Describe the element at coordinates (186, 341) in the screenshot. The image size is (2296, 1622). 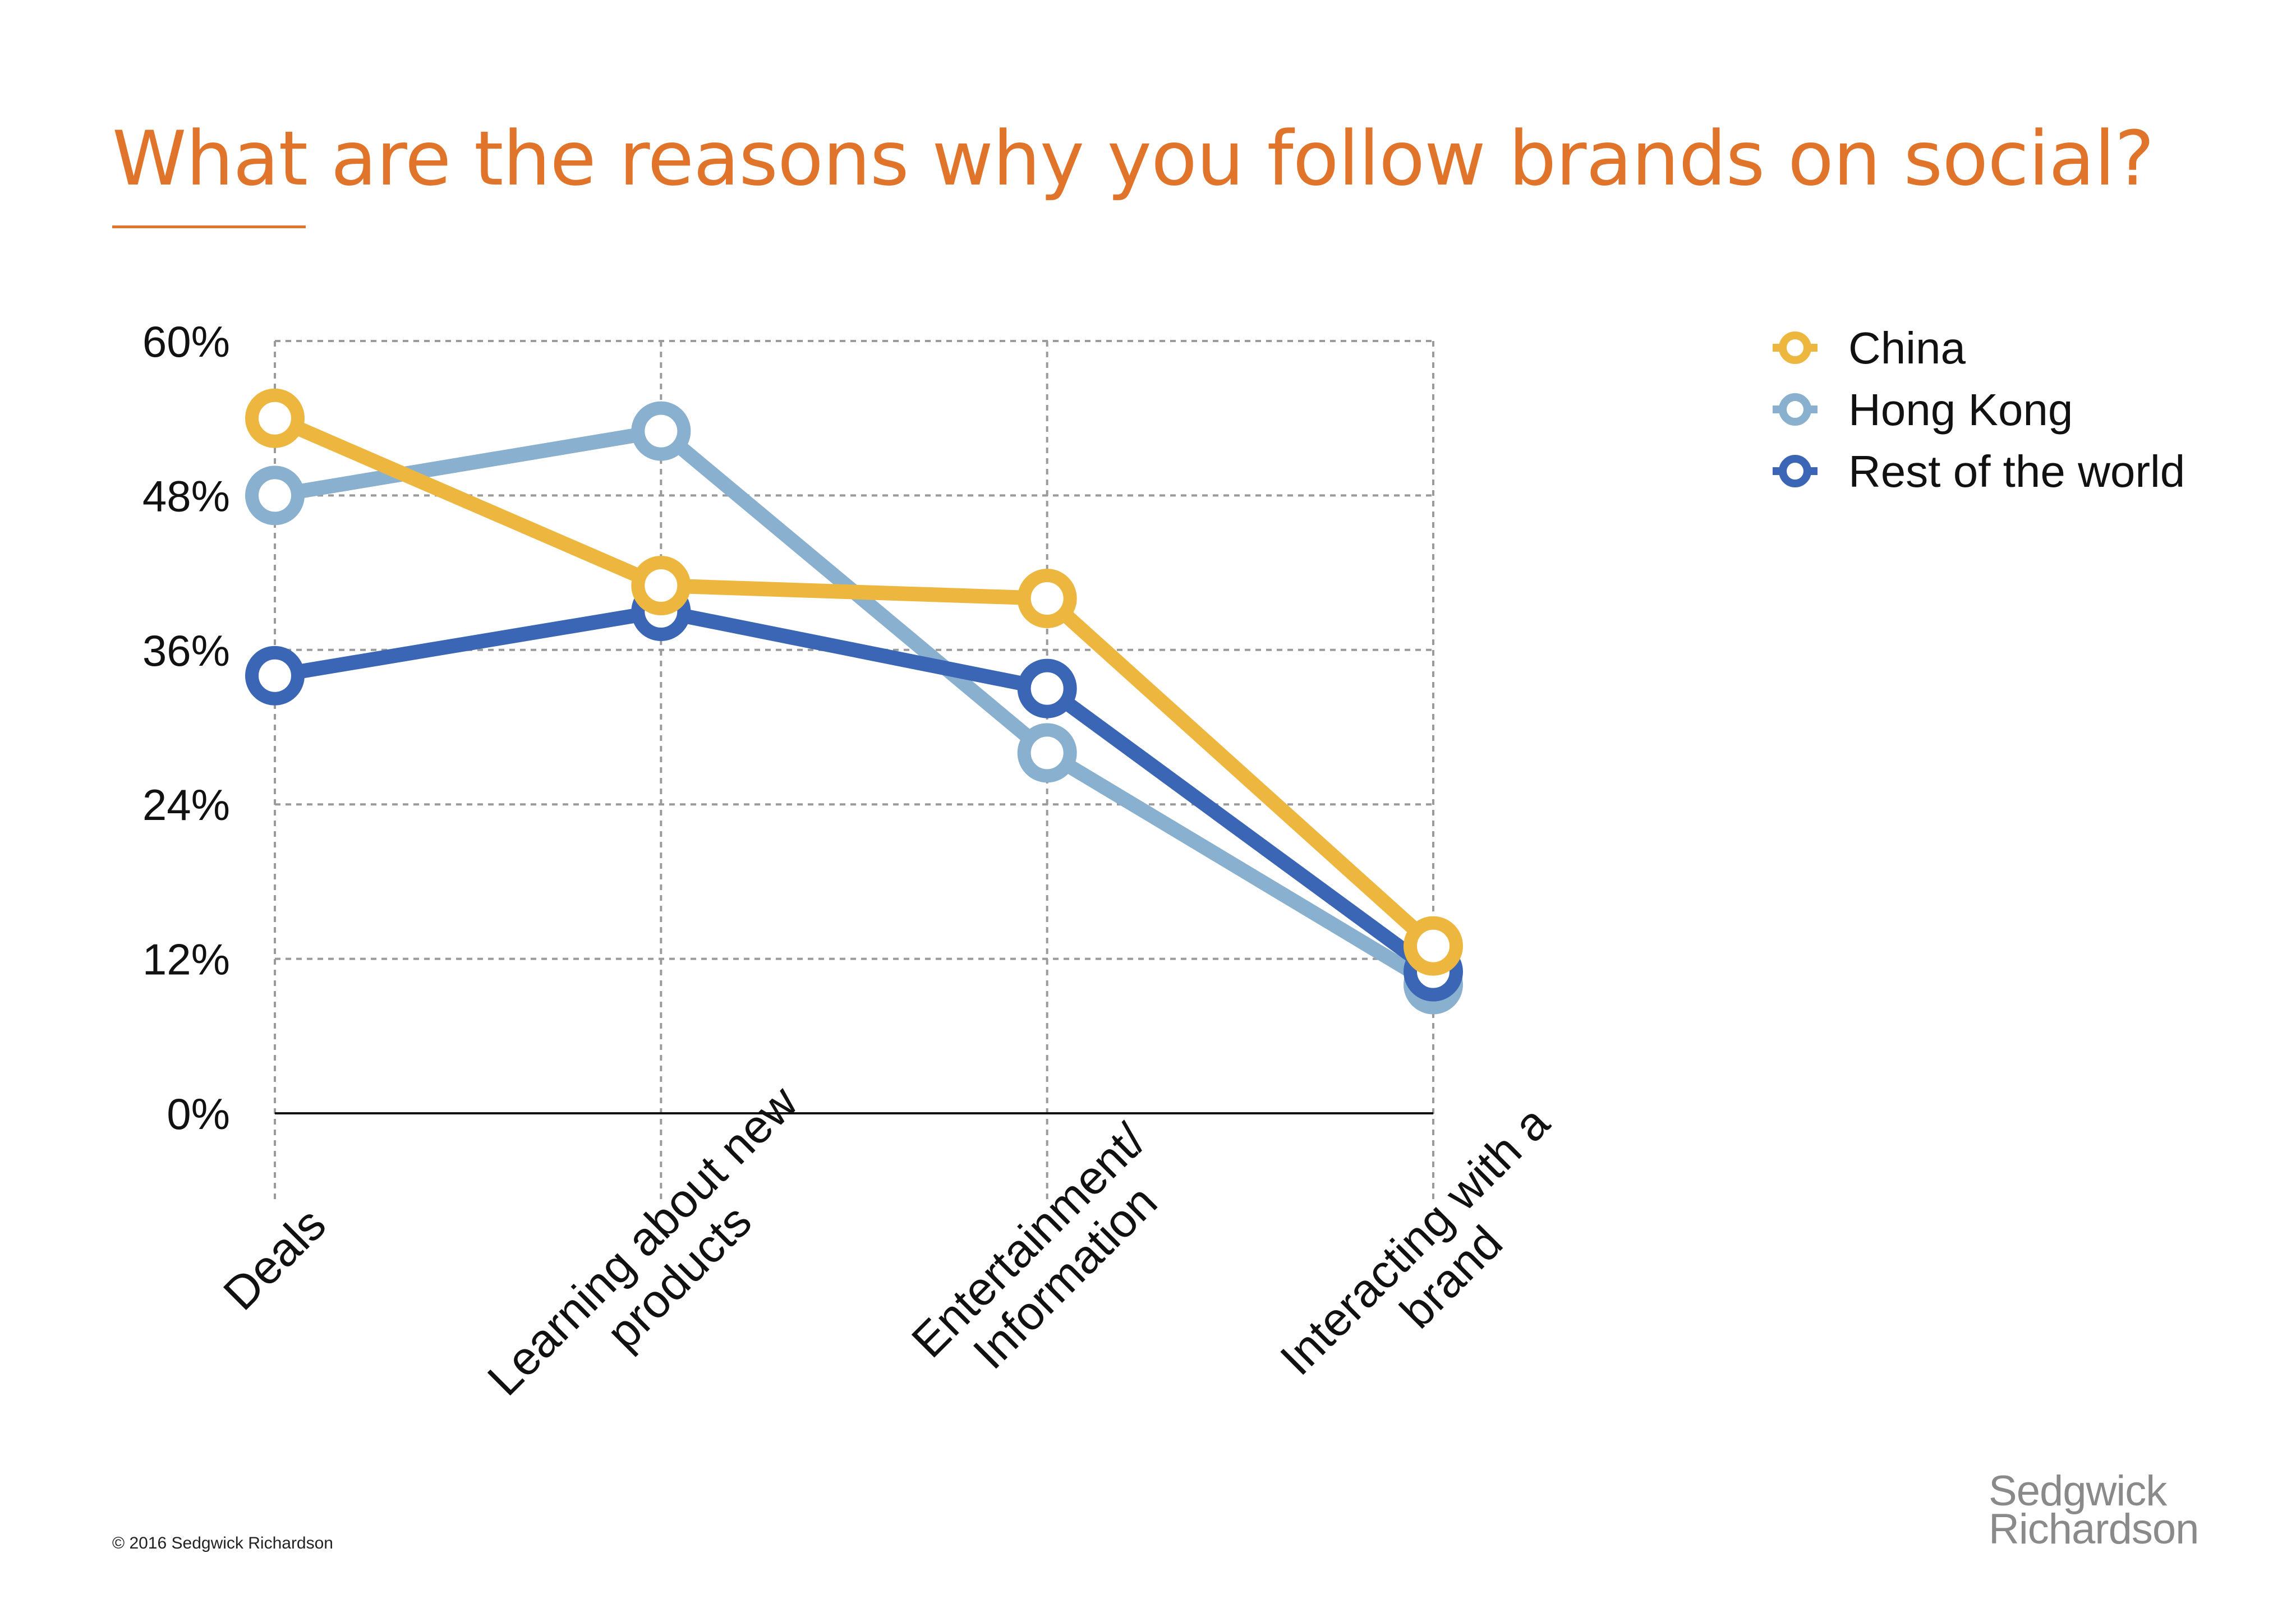
I see `y-tick-label: 60%` at that location.